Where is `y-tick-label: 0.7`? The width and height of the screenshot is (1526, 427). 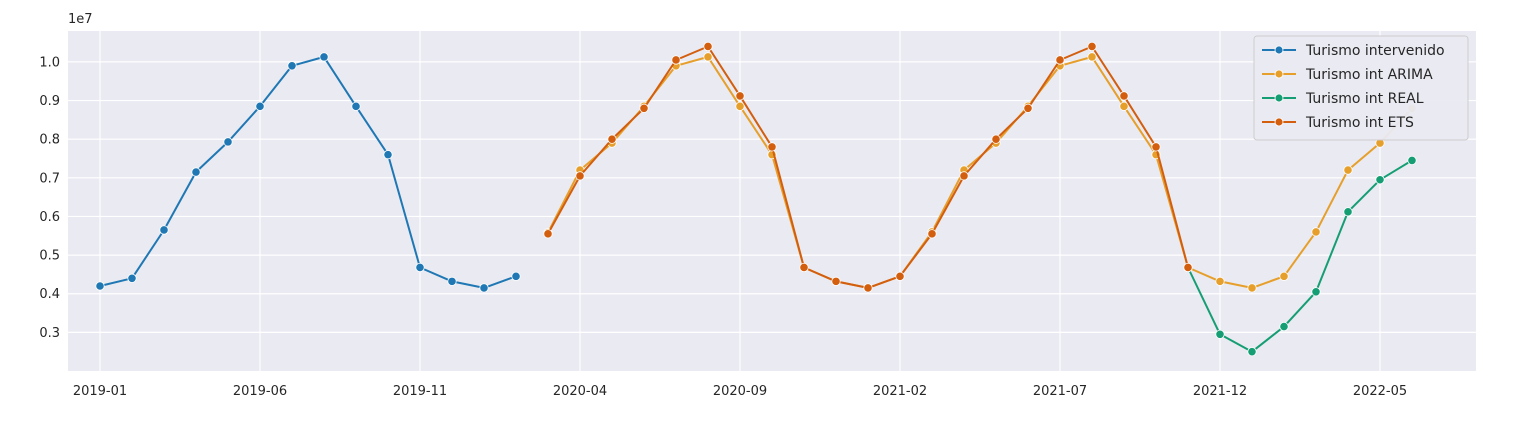 y-tick-label: 0.7 is located at coordinates (49, 178).